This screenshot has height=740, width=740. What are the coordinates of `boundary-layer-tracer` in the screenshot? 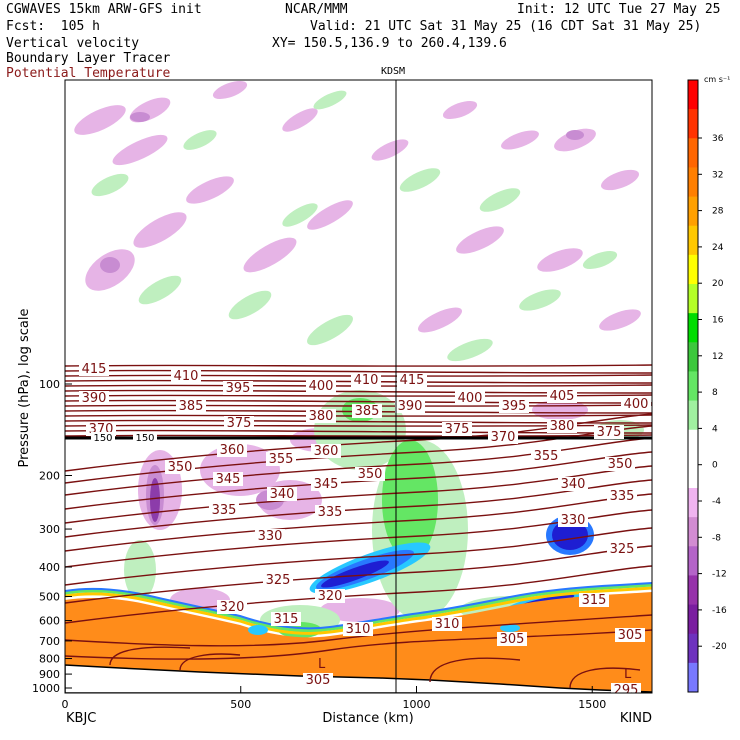 It's located at (358, 642).